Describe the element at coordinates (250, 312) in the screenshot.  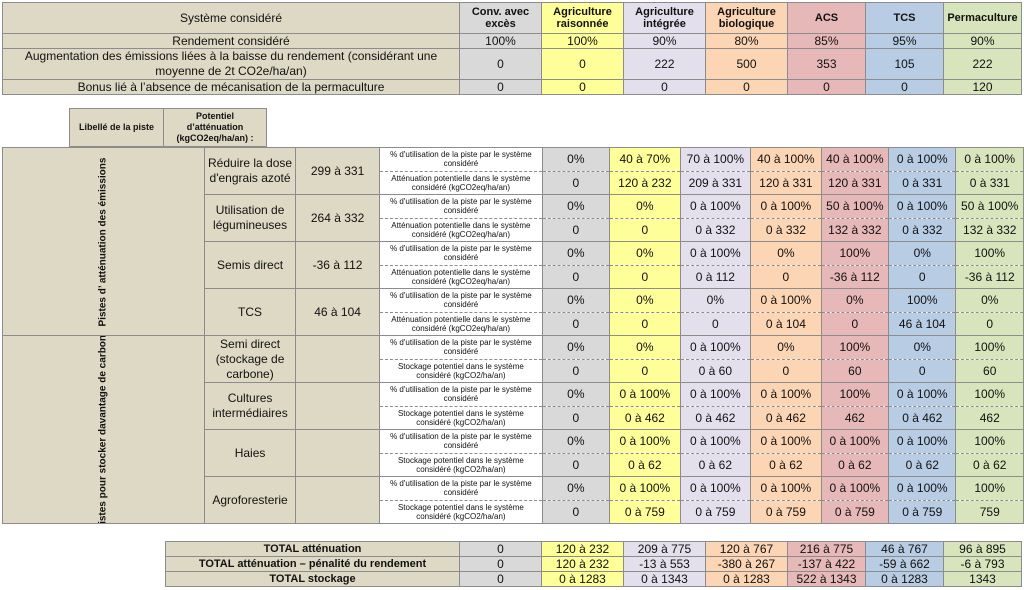
I see `piste-name: TCS` at that location.